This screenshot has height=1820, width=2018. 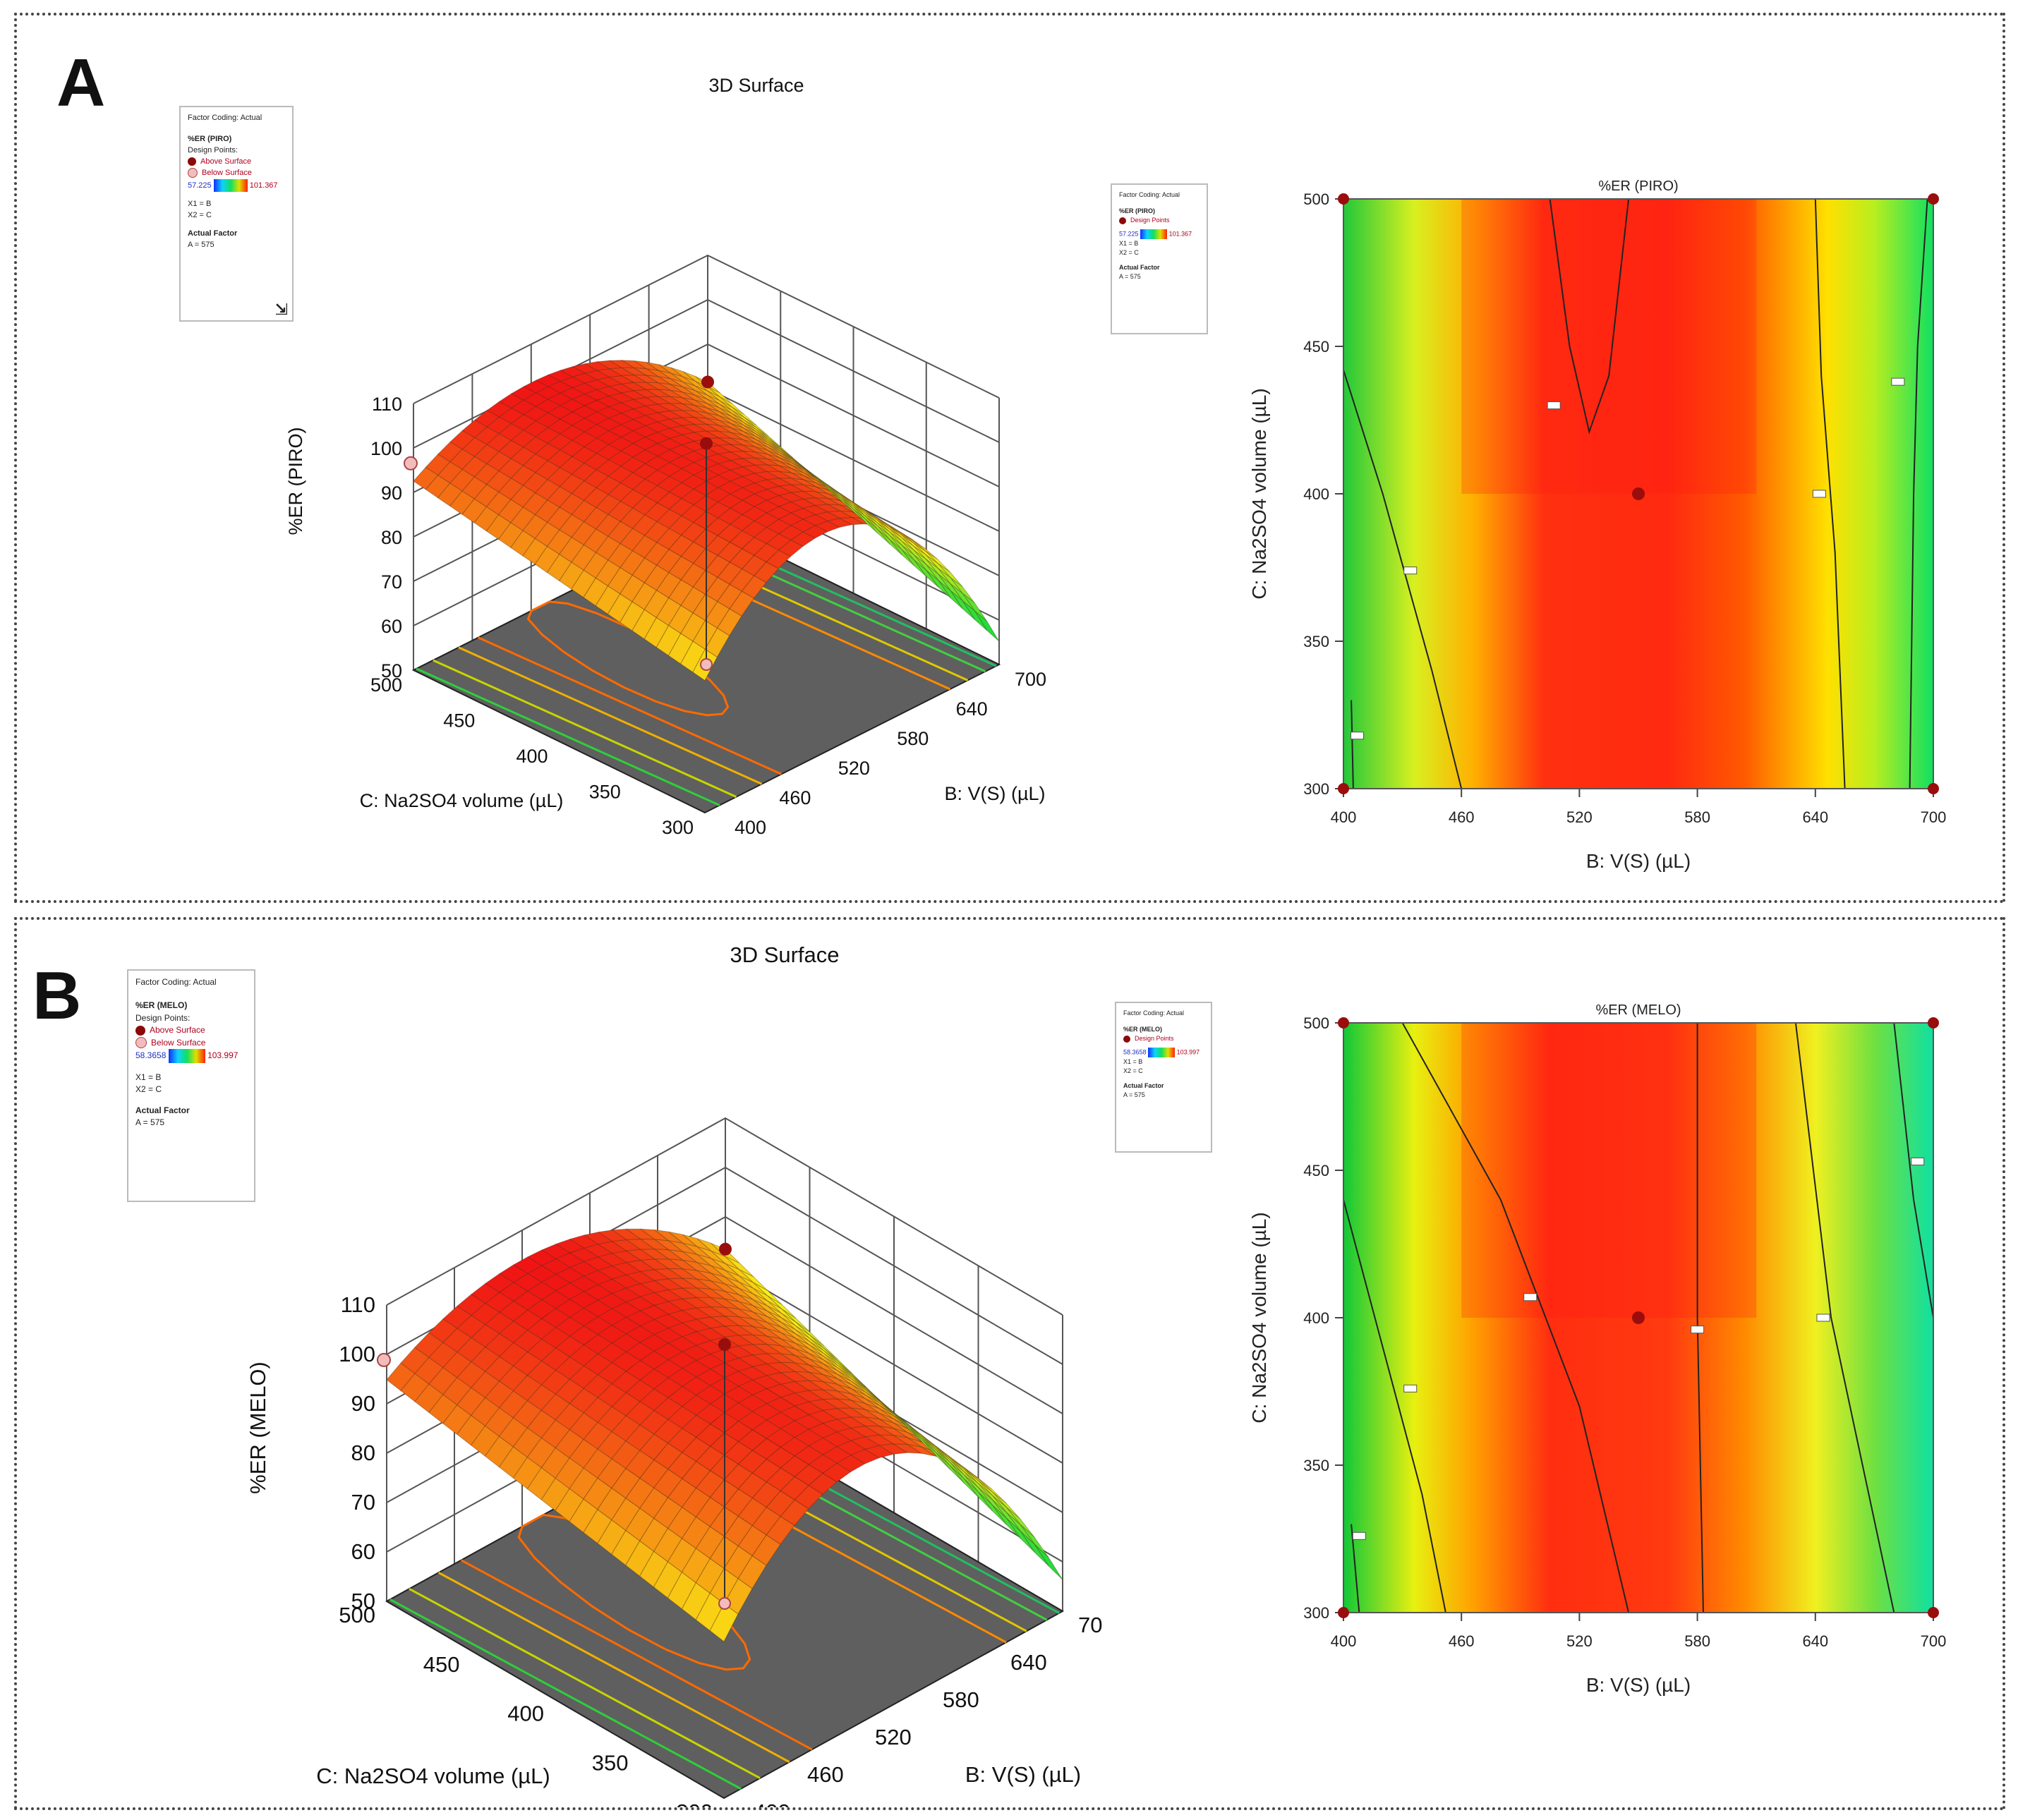 I want to click on legend-x2: X2 = C, so click(x=1129, y=253).